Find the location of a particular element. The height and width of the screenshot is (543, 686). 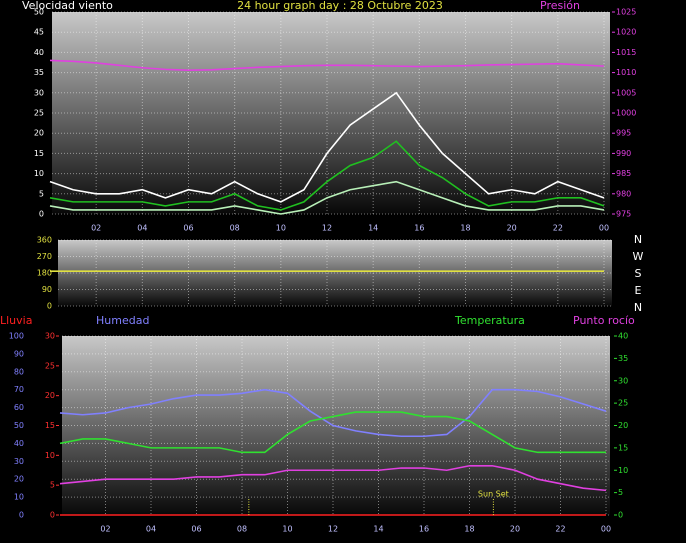

y2-tick-label: 985 is located at coordinates (623, 173).